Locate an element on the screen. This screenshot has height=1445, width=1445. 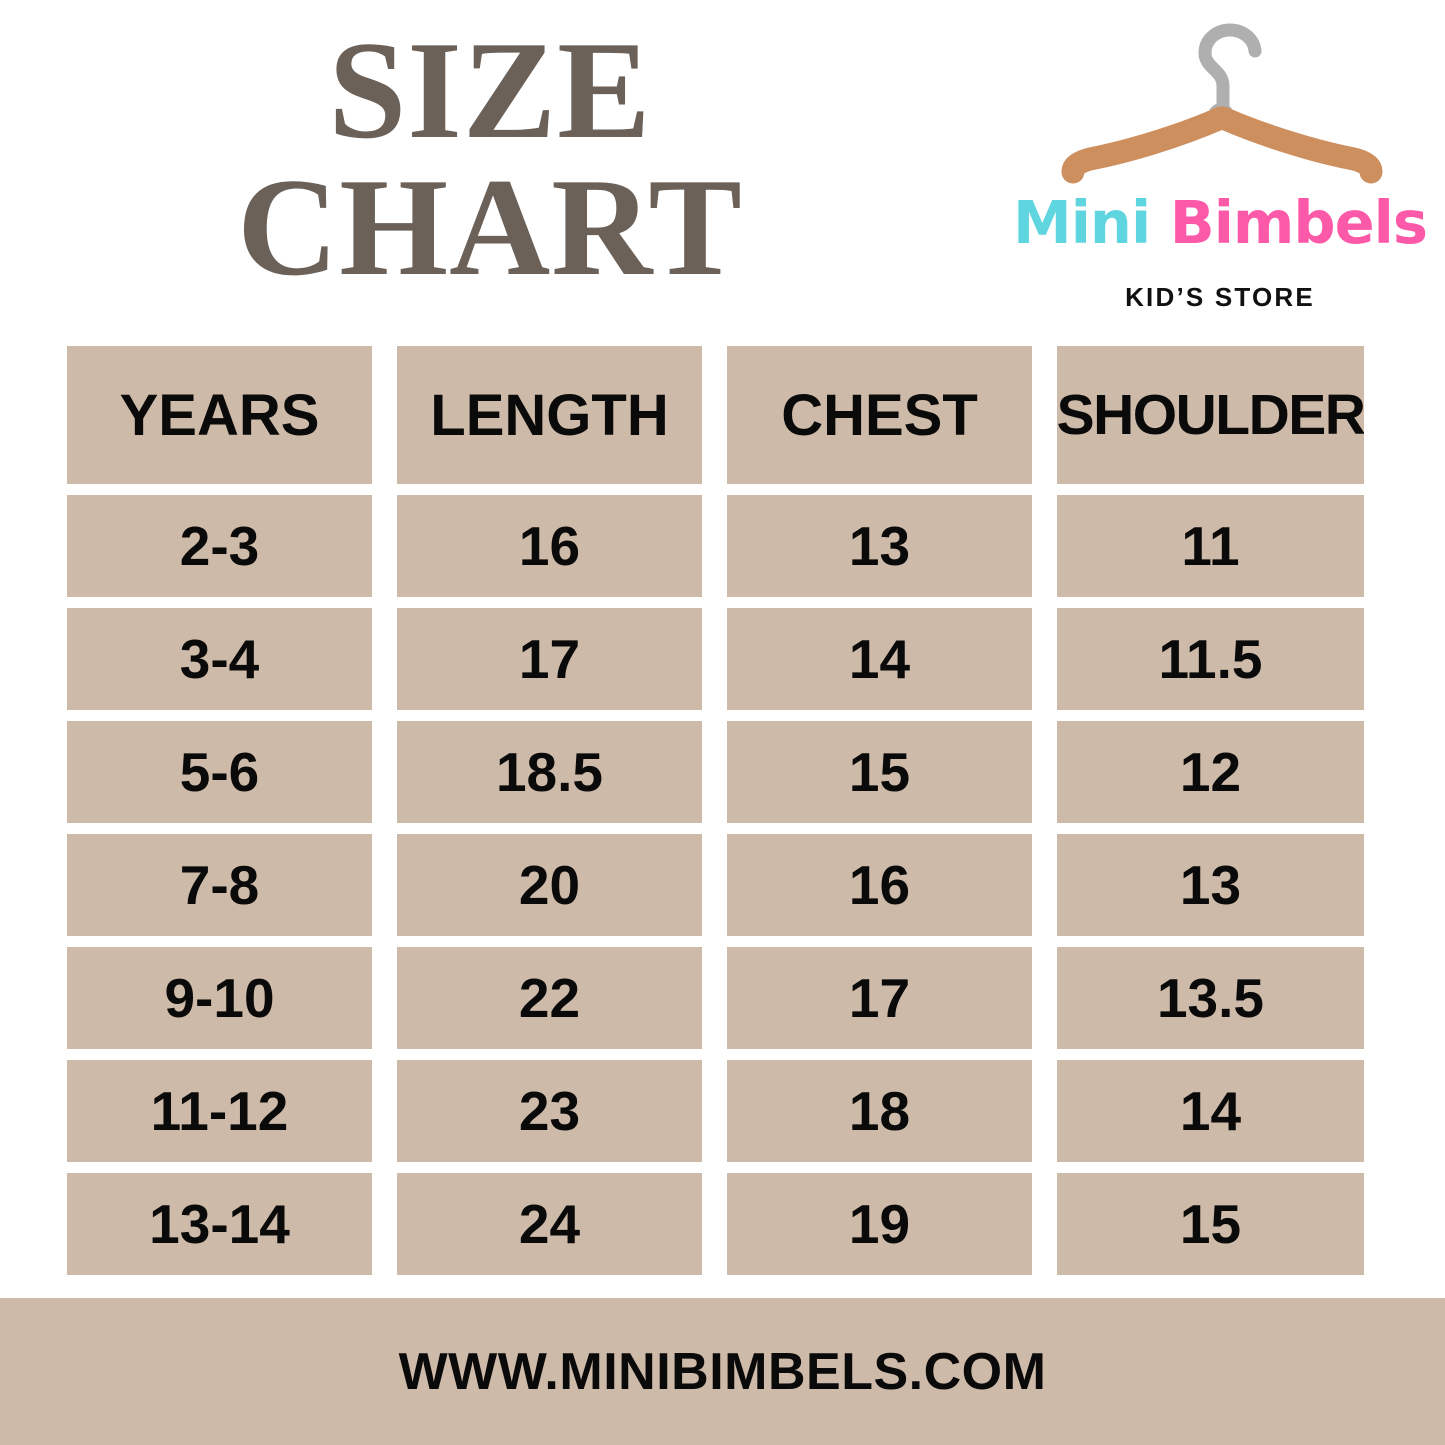
table-cell: 18 is located at coordinates (879, 1111).